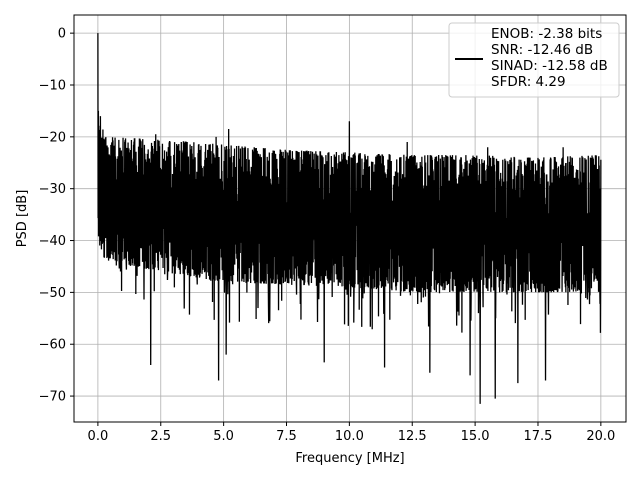  Describe the element at coordinates (160, 436) in the screenshot. I see `x-tick-label: 2.5` at that location.